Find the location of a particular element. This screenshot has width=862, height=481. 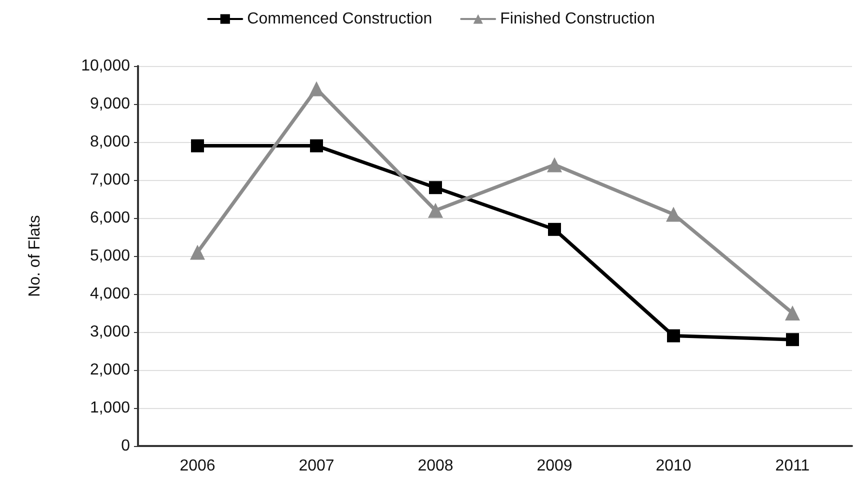

y-tick-label: 4,000 is located at coordinates (110, 294).